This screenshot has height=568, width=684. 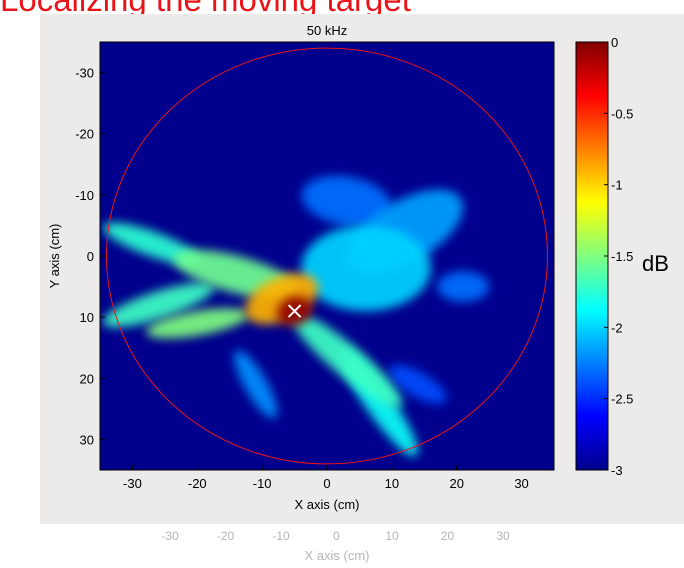 I want to click on y-axis: -30 -20 -10 0 10 20 30, so click(x=90, y=256).